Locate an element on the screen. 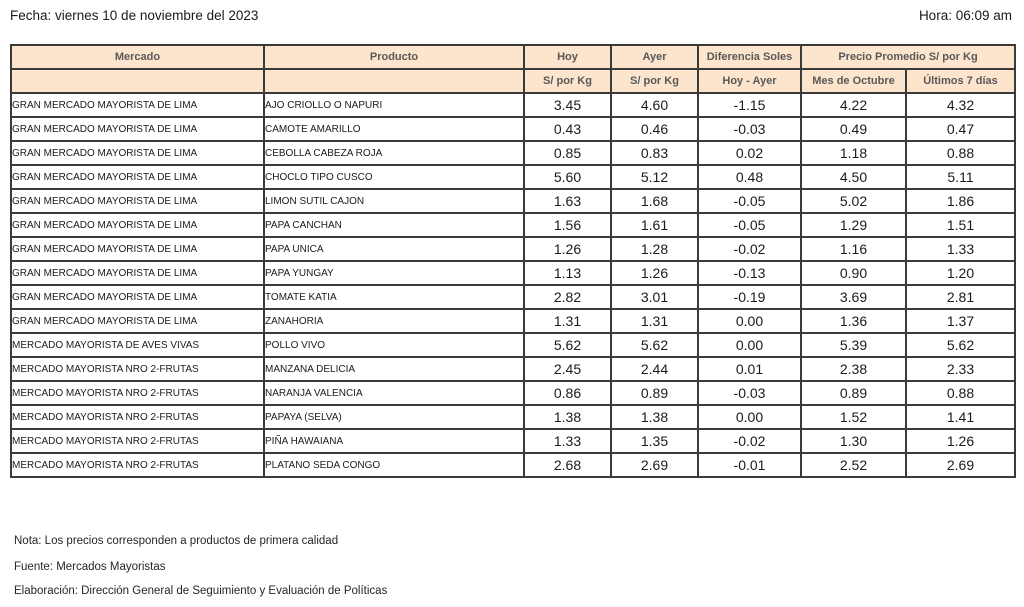 This screenshot has height=607, width=1024. cell-ayer: 2.44 is located at coordinates (654, 369).